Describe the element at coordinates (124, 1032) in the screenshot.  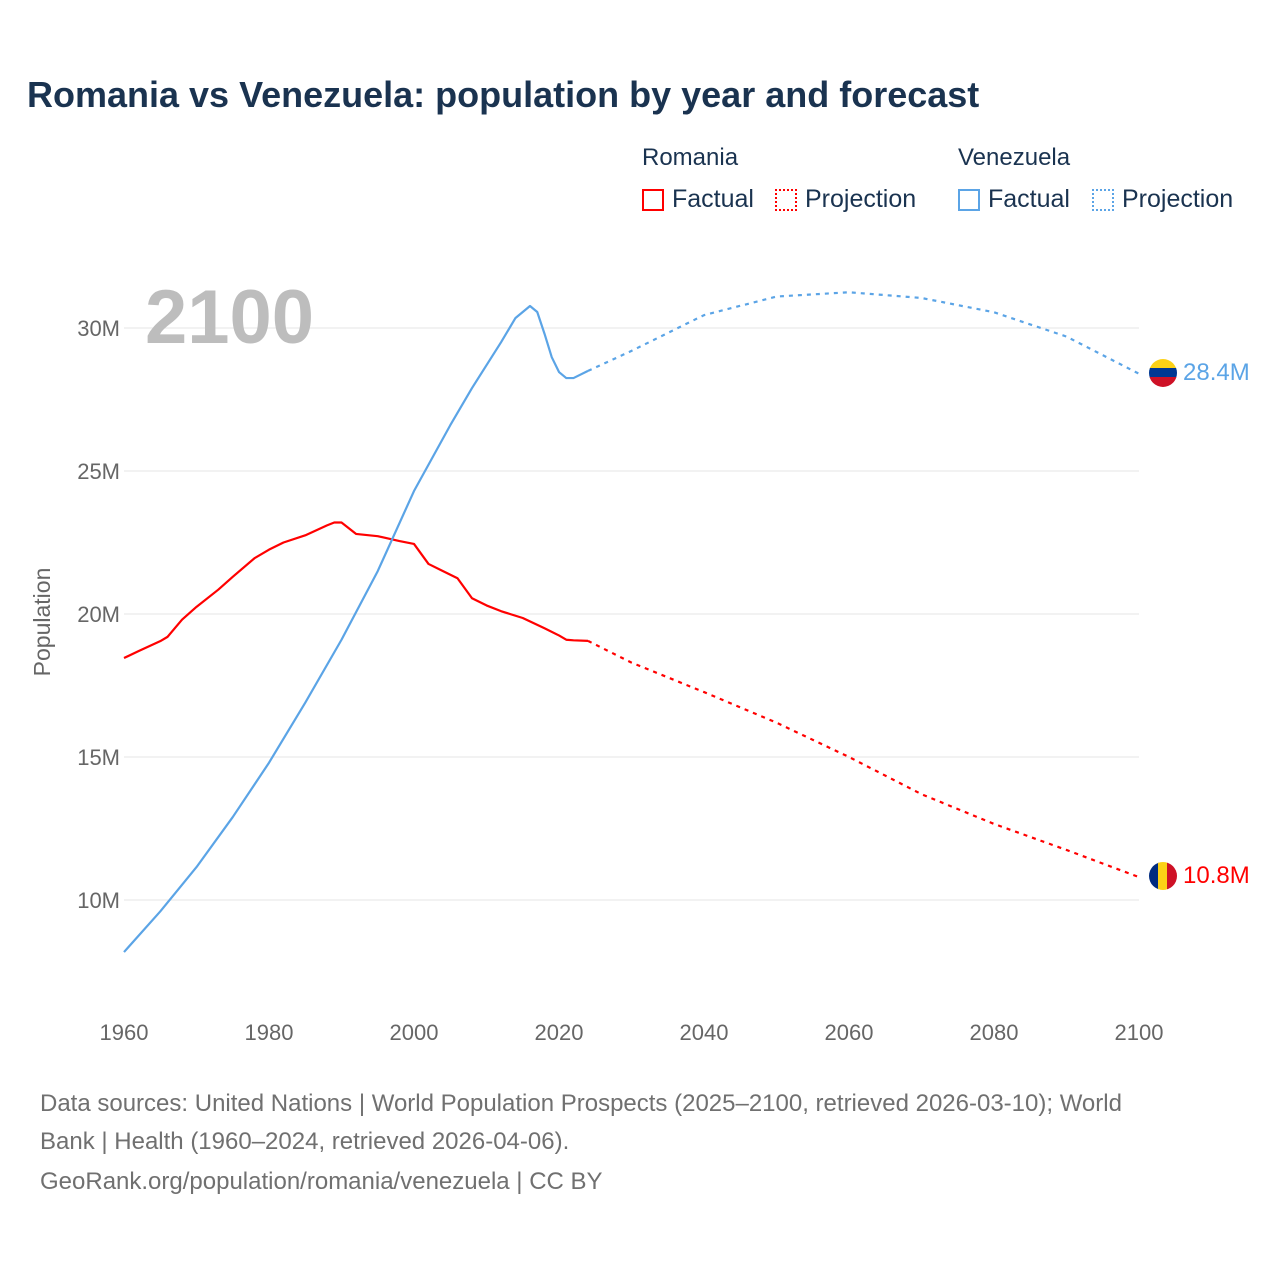
I see `x-tick-label: 1960` at that location.